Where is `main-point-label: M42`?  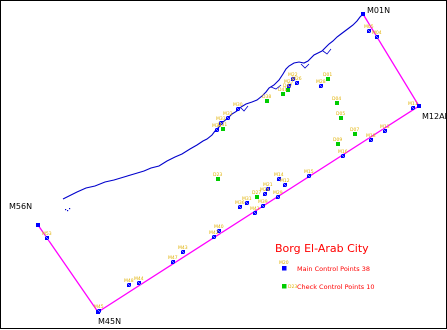 main-point-label: M42 is located at coordinates (214, 233).